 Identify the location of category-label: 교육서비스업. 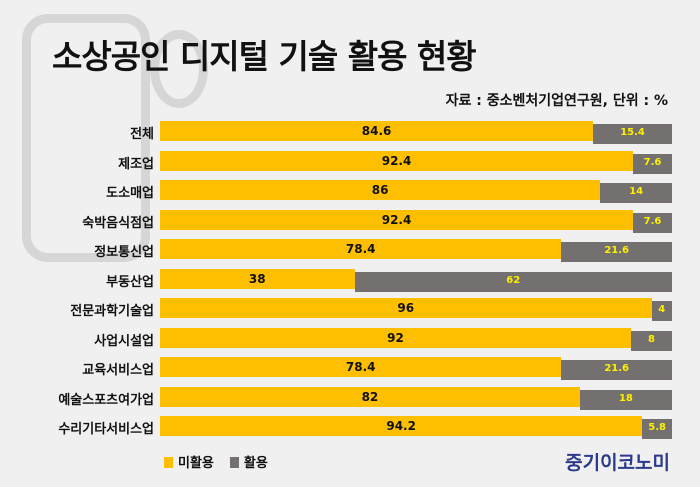
(118, 370).